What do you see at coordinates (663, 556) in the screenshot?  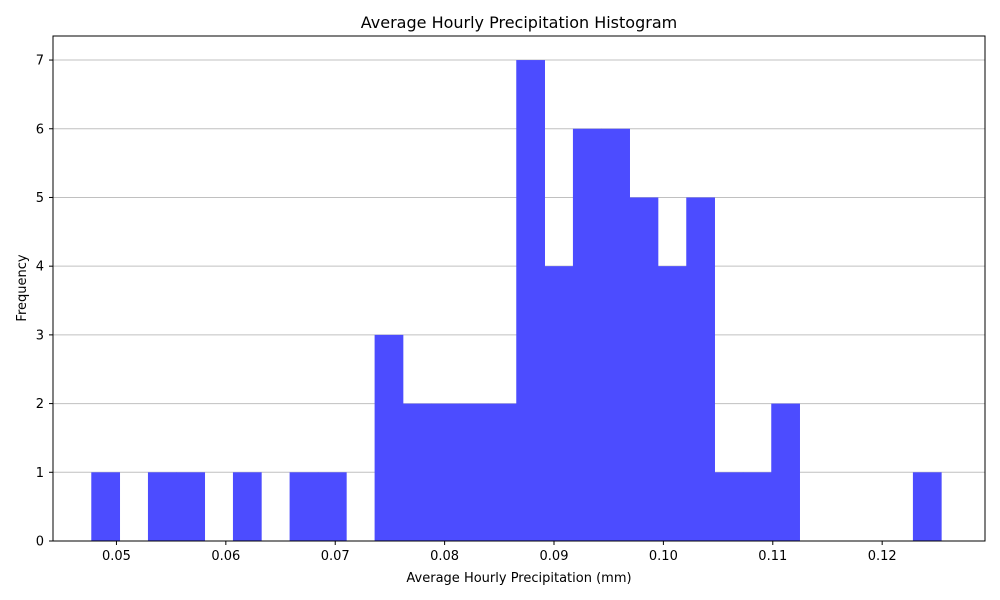 I see `x-tick-label-5: 0.10` at bounding box center [663, 556].